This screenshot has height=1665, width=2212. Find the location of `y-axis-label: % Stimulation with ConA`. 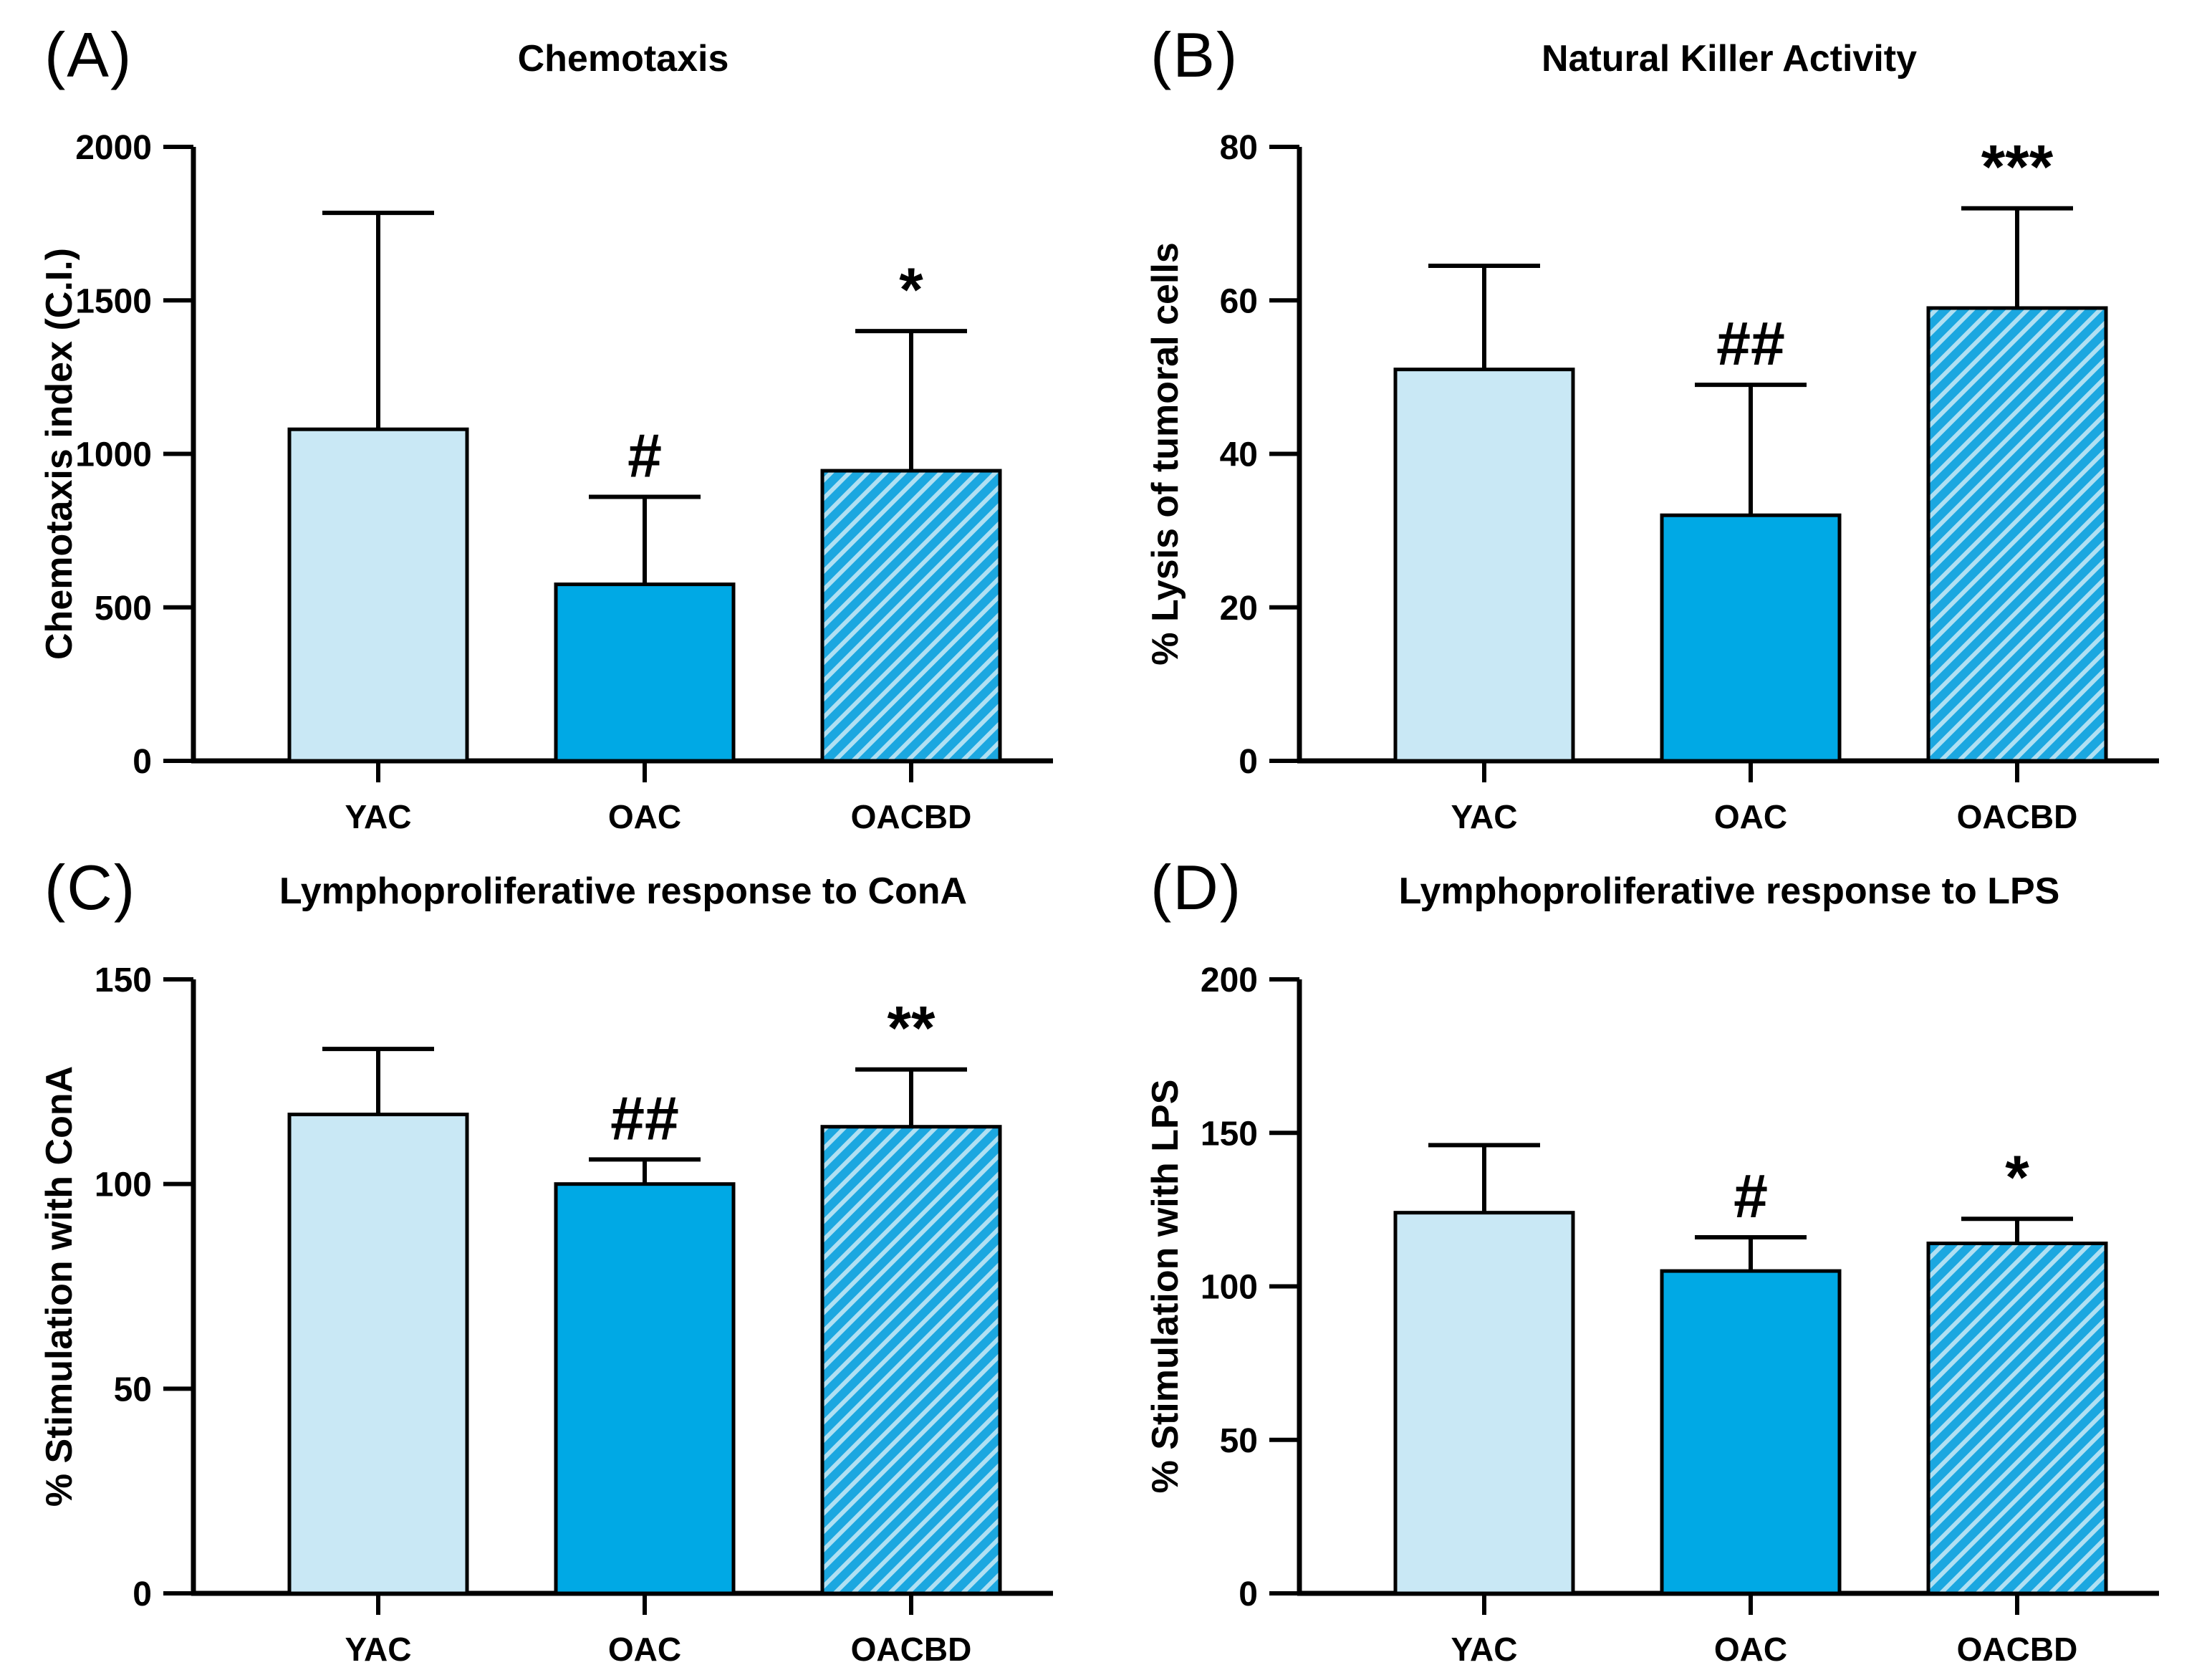

y-axis-label: % Stimulation with ConA is located at coordinates (59, 1286).